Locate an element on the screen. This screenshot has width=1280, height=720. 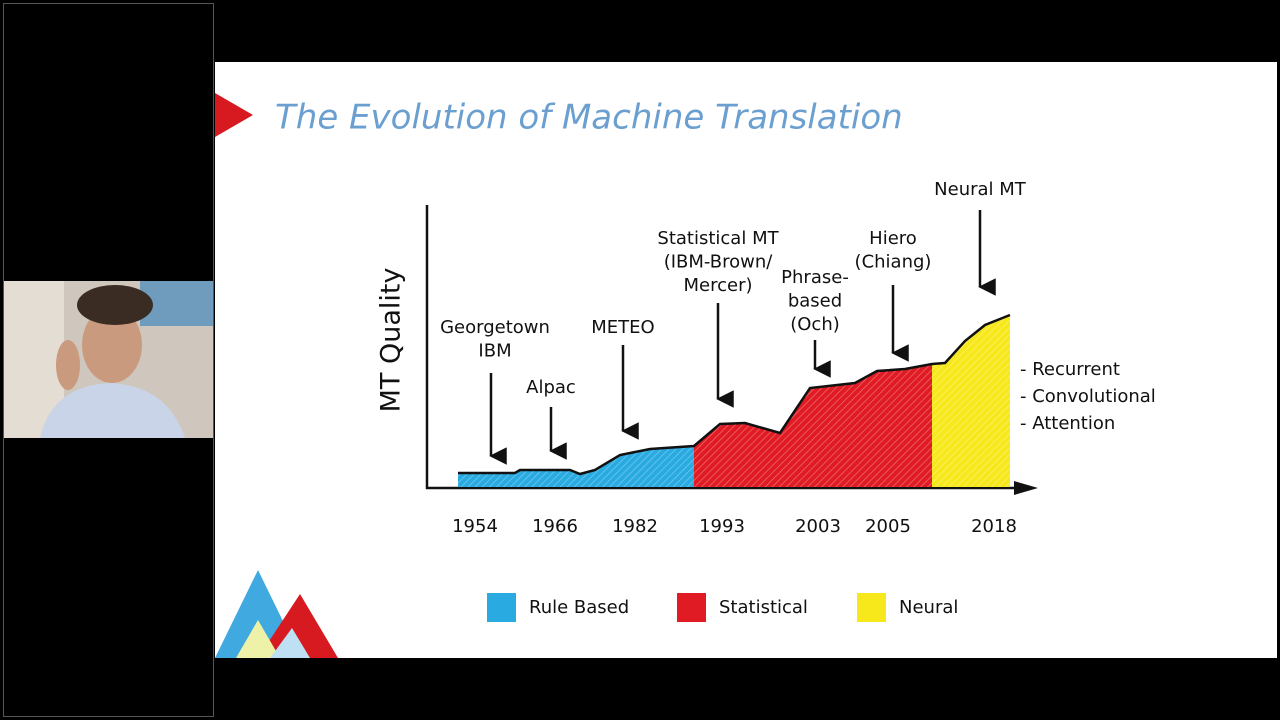
quality-line is located at coordinates (734, 394).